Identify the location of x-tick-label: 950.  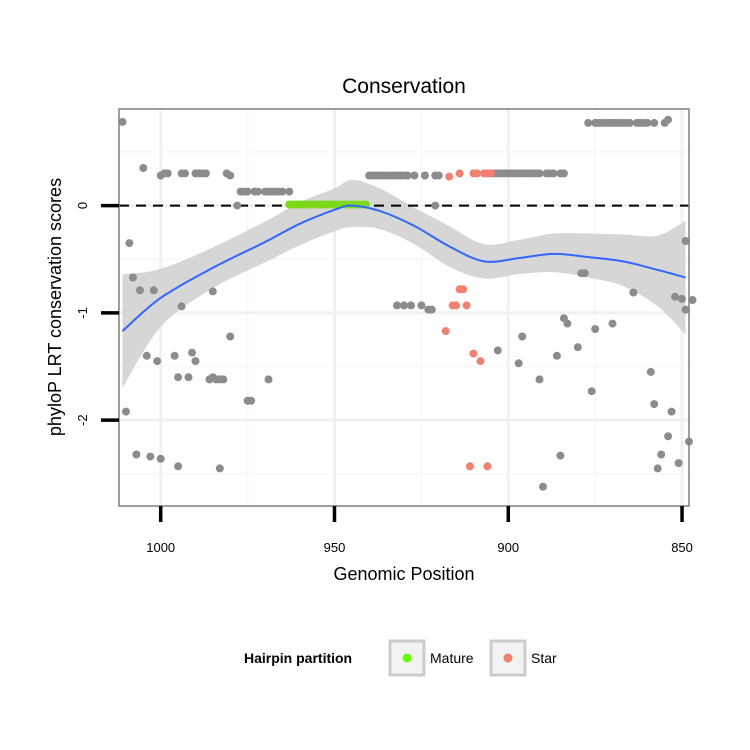
(335, 547).